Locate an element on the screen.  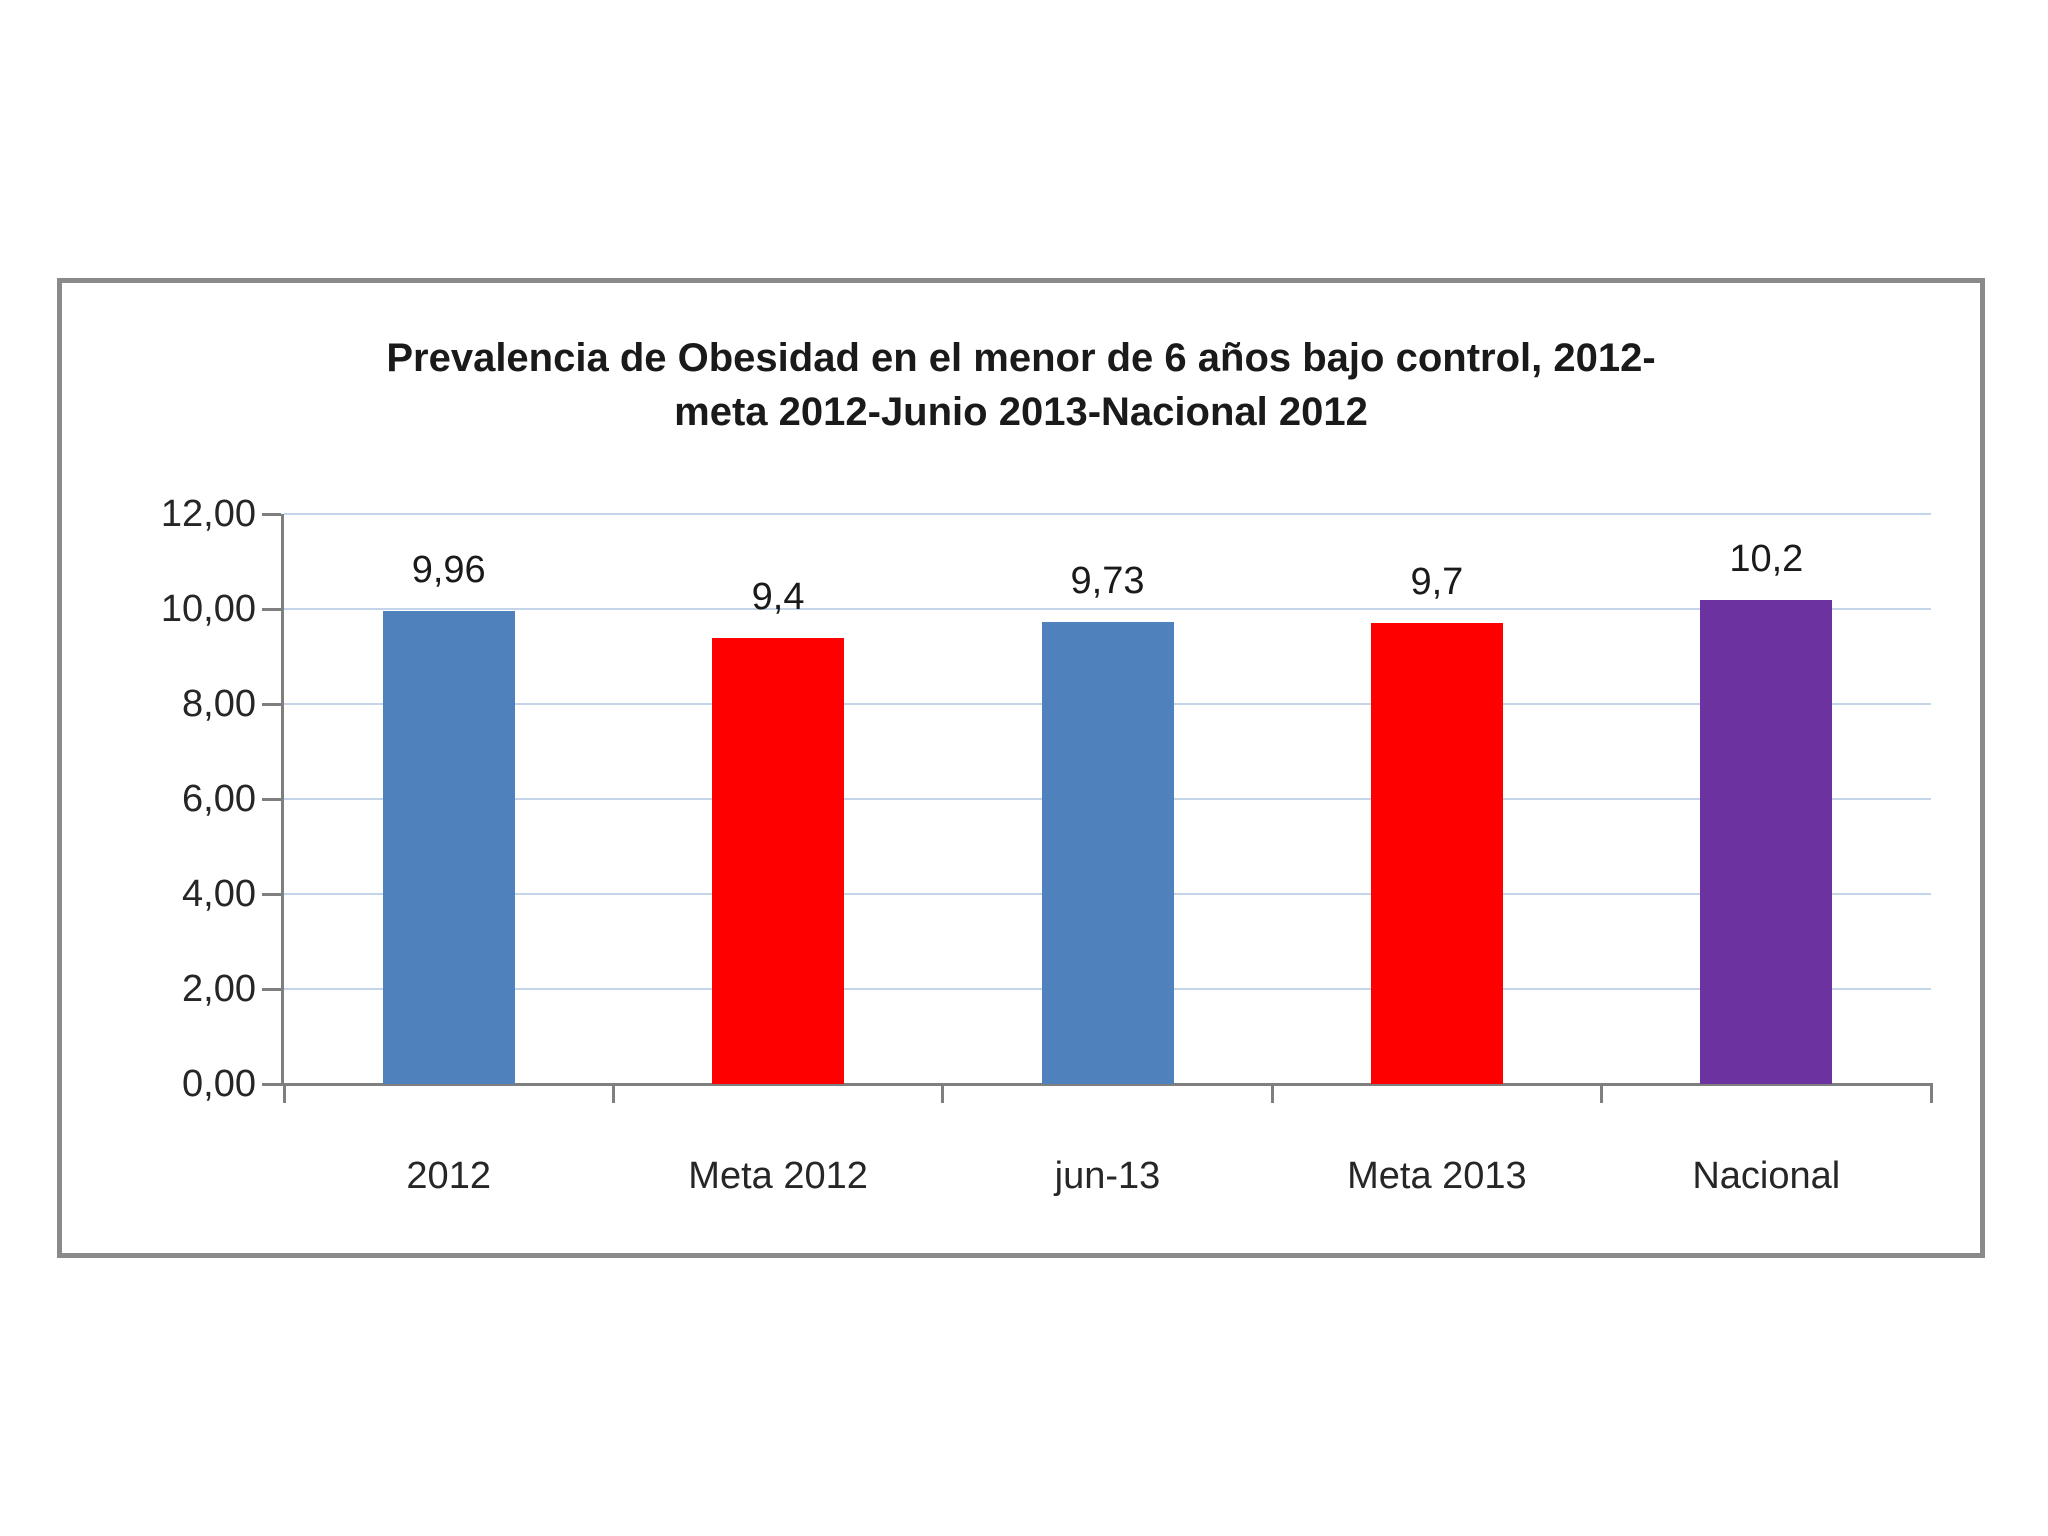
bar-meta-2012 is located at coordinates (778, 860).